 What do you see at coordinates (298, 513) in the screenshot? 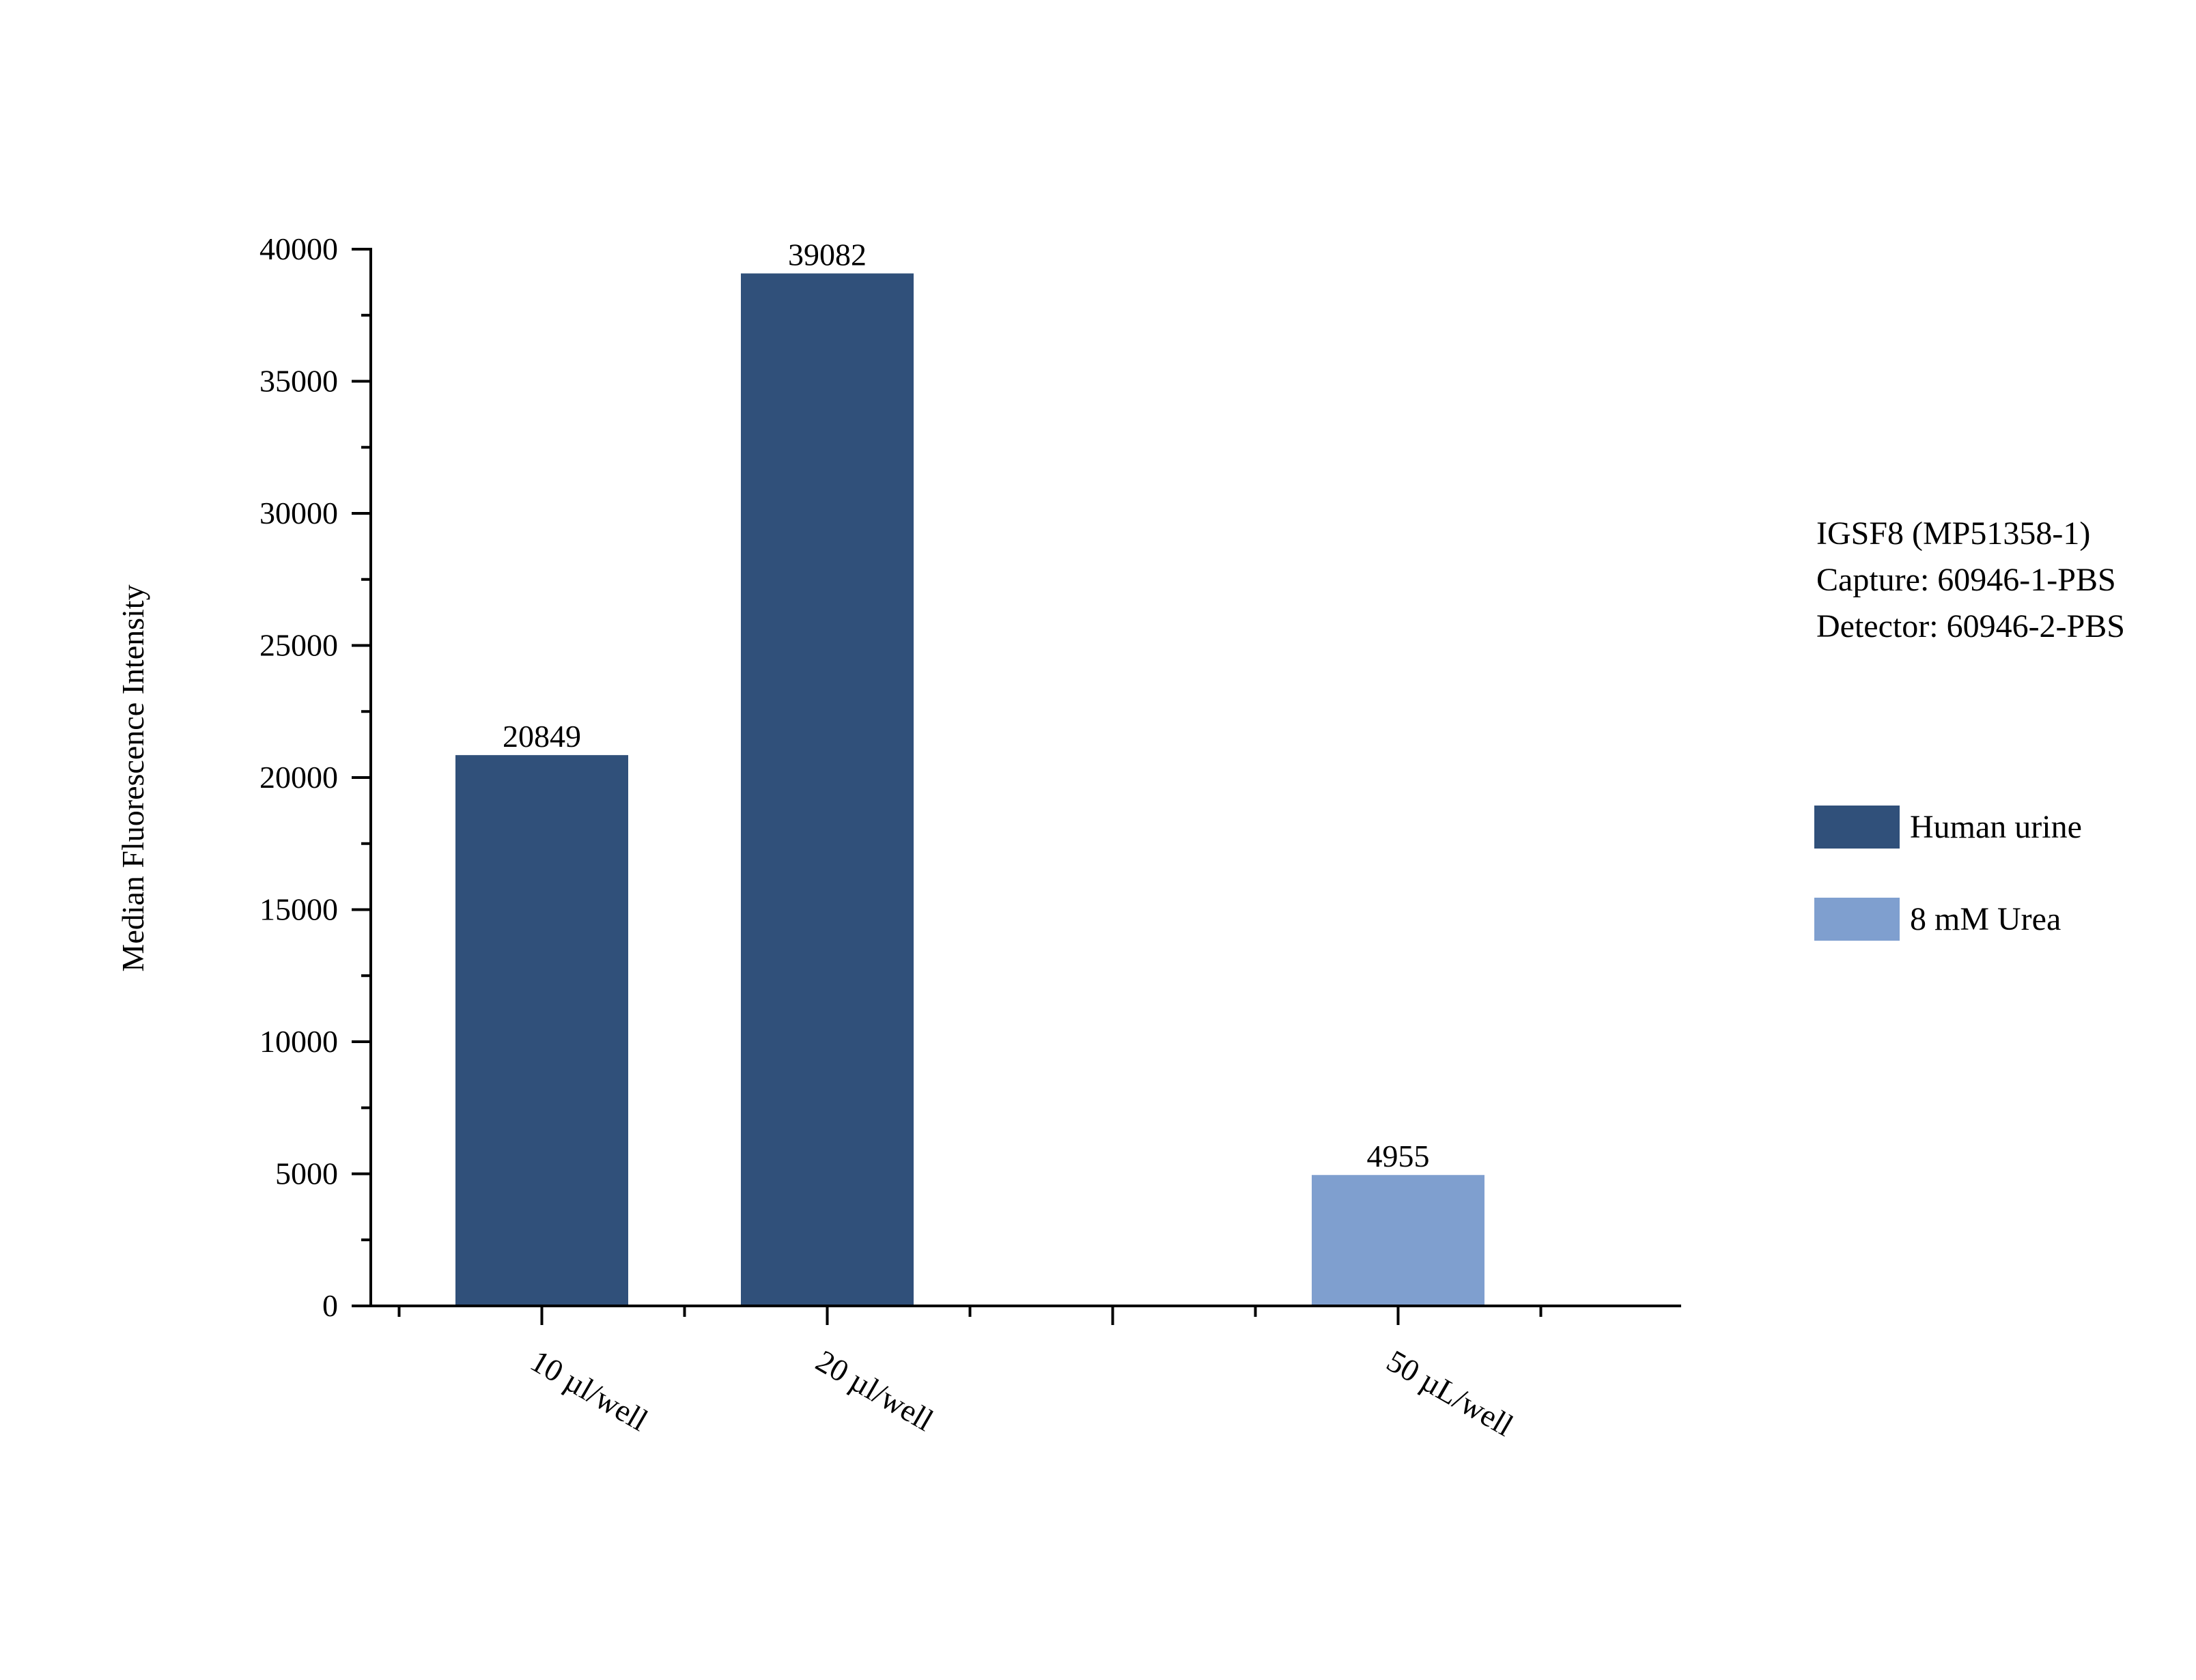
I see `y-tick-label: 30000` at bounding box center [298, 513].